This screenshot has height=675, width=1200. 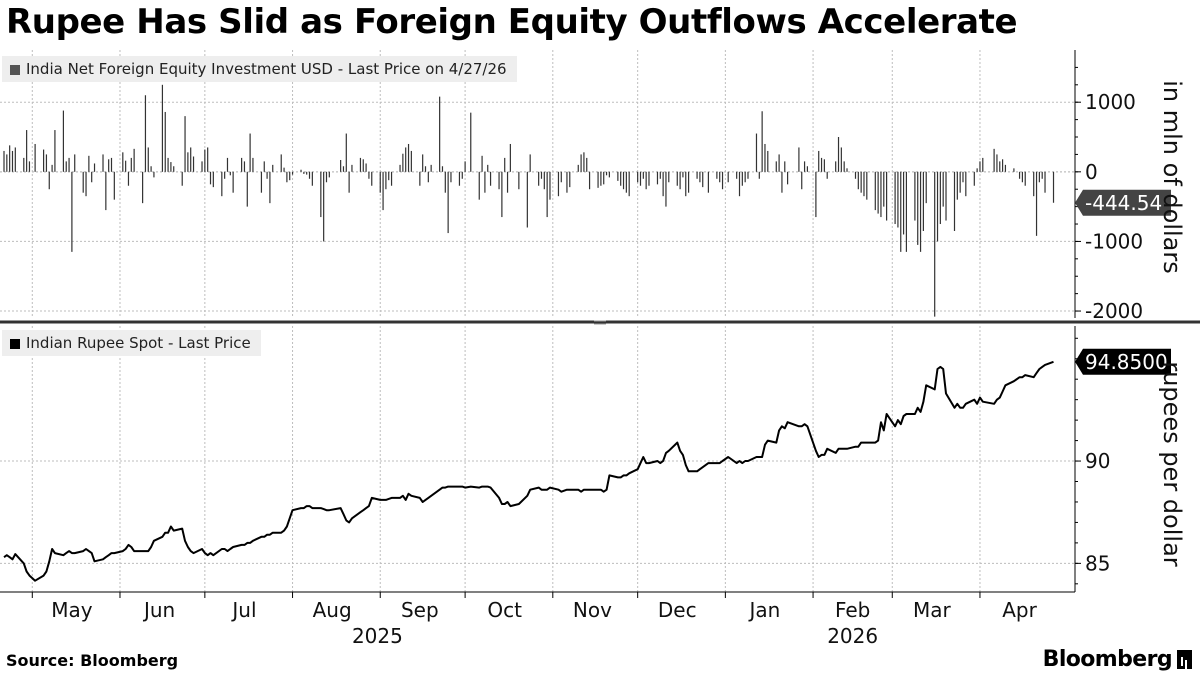 I want to click on x-tick-label-year: 2025, so click(x=377, y=636).